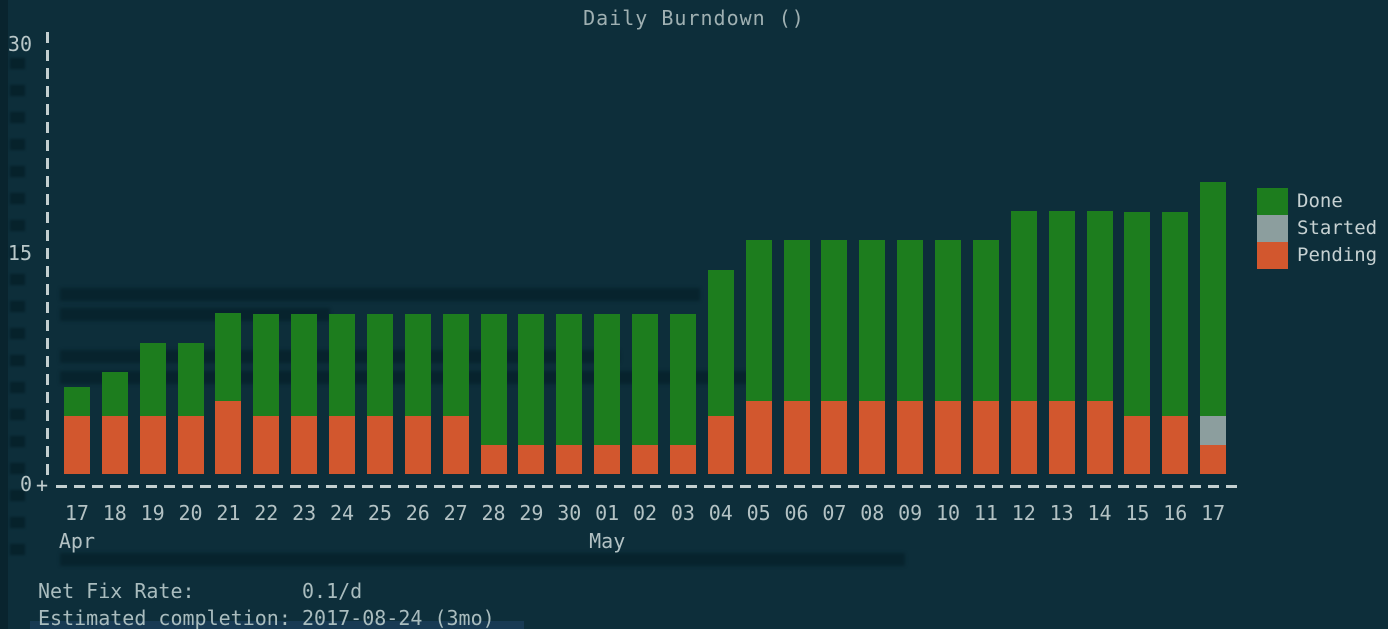 This screenshot has width=1388, height=629. What do you see at coordinates (379, 513) in the screenshot?
I see `x-tick-label: 25` at bounding box center [379, 513].